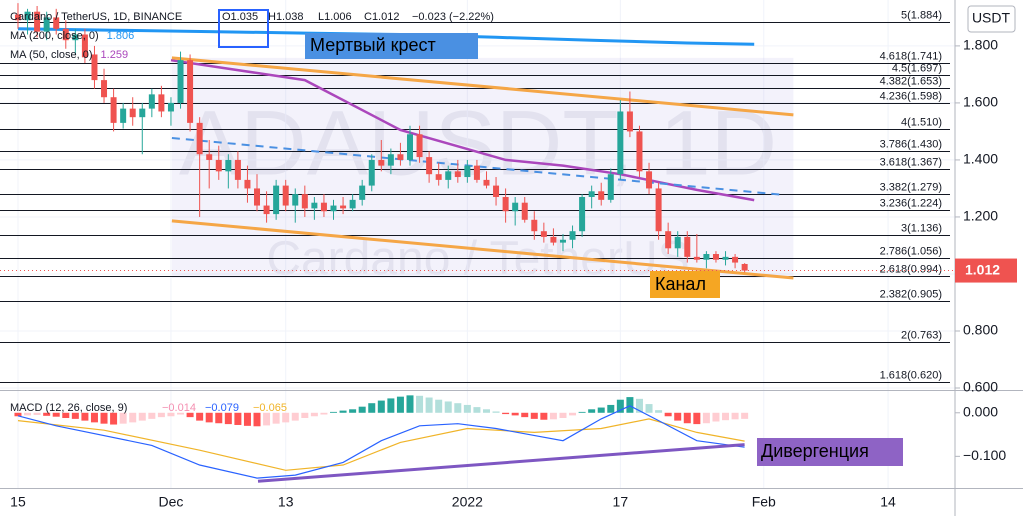  I want to click on x-tick-label: Dec, so click(171, 502).